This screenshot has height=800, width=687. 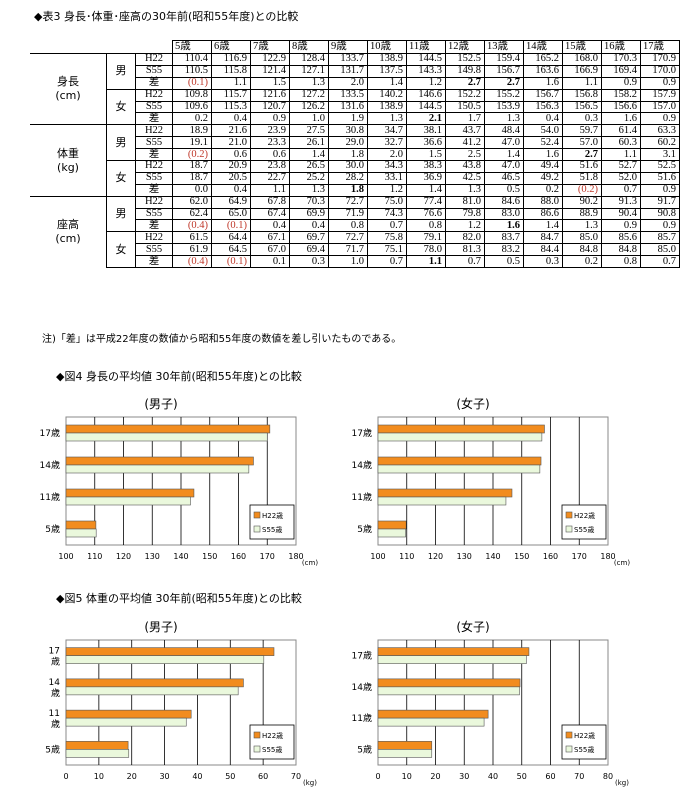 I want to click on table-cell: 159.4, so click(x=504, y=59).